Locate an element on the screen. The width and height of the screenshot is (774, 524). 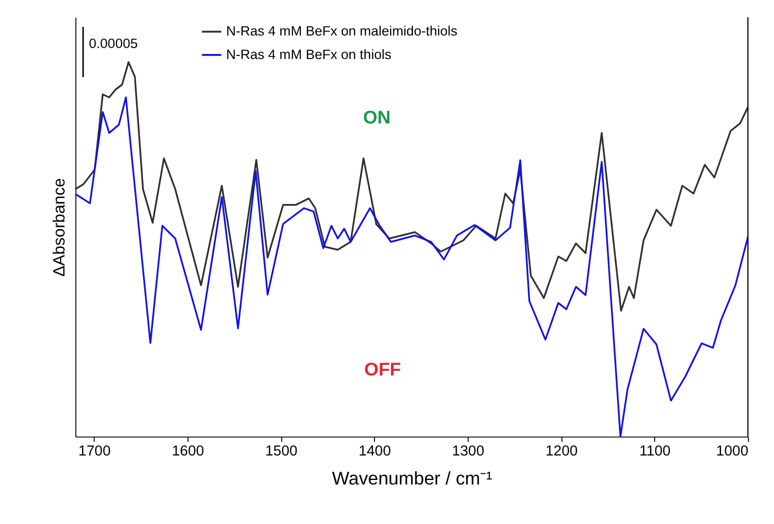
annotation: ON is located at coordinates (377, 117).